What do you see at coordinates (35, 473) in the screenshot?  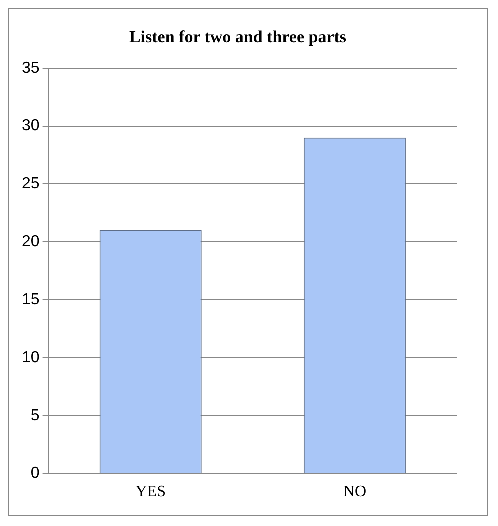 I see `y-tick-label: 0` at bounding box center [35, 473].